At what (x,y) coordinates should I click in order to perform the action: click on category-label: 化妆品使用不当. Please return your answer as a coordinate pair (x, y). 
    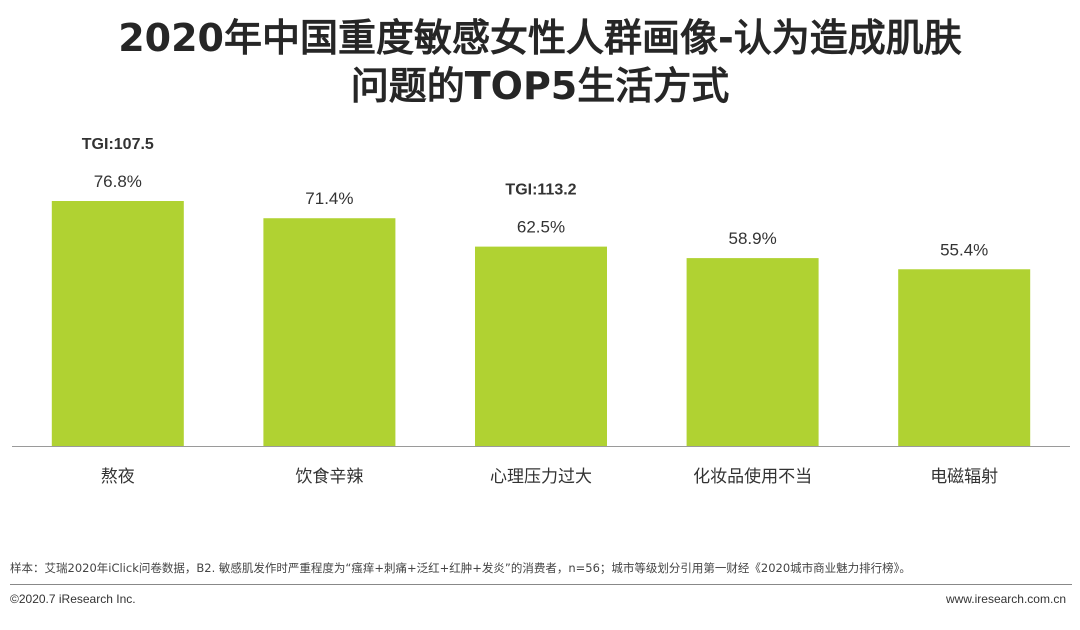
    Looking at the image, I should click on (752, 476).